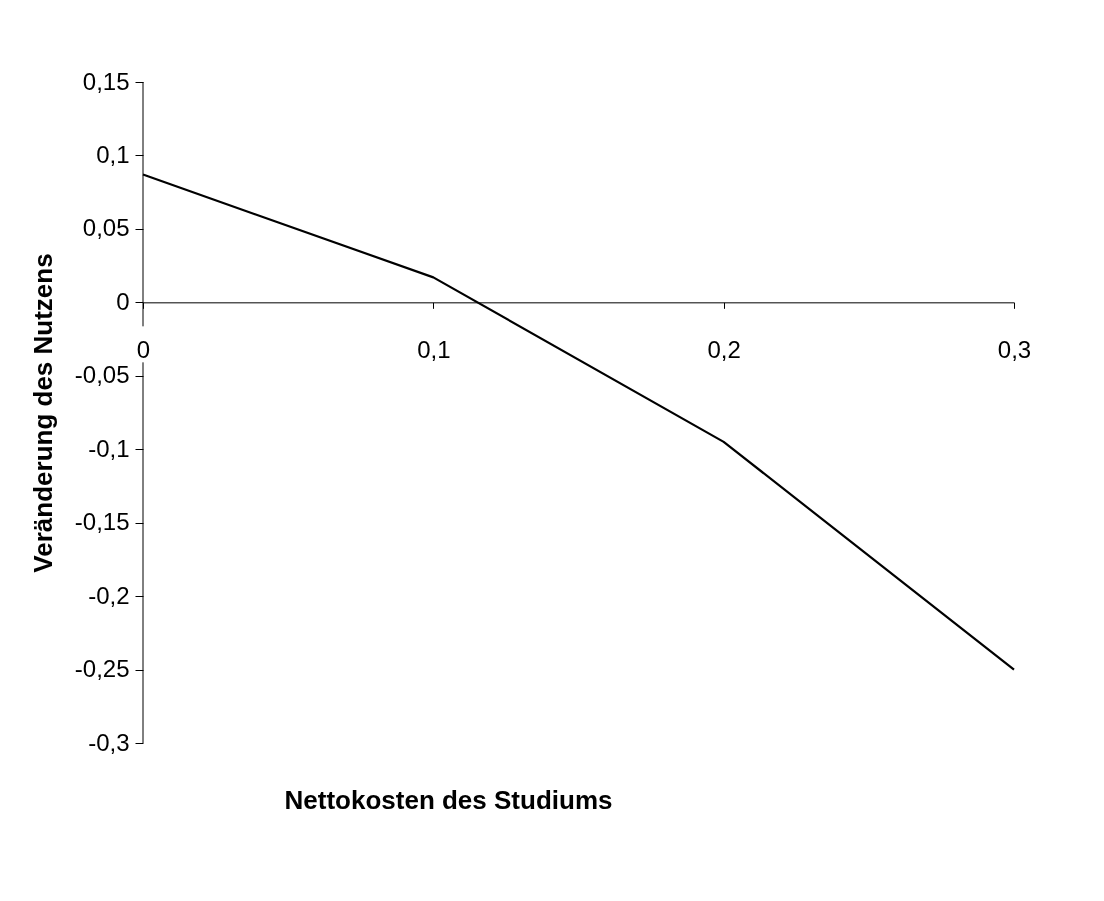 This screenshot has height=901, width=1104. What do you see at coordinates (448, 800) in the screenshot?
I see `x-axis-title: Nettokosten des Studiums` at bounding box center [448, 800].